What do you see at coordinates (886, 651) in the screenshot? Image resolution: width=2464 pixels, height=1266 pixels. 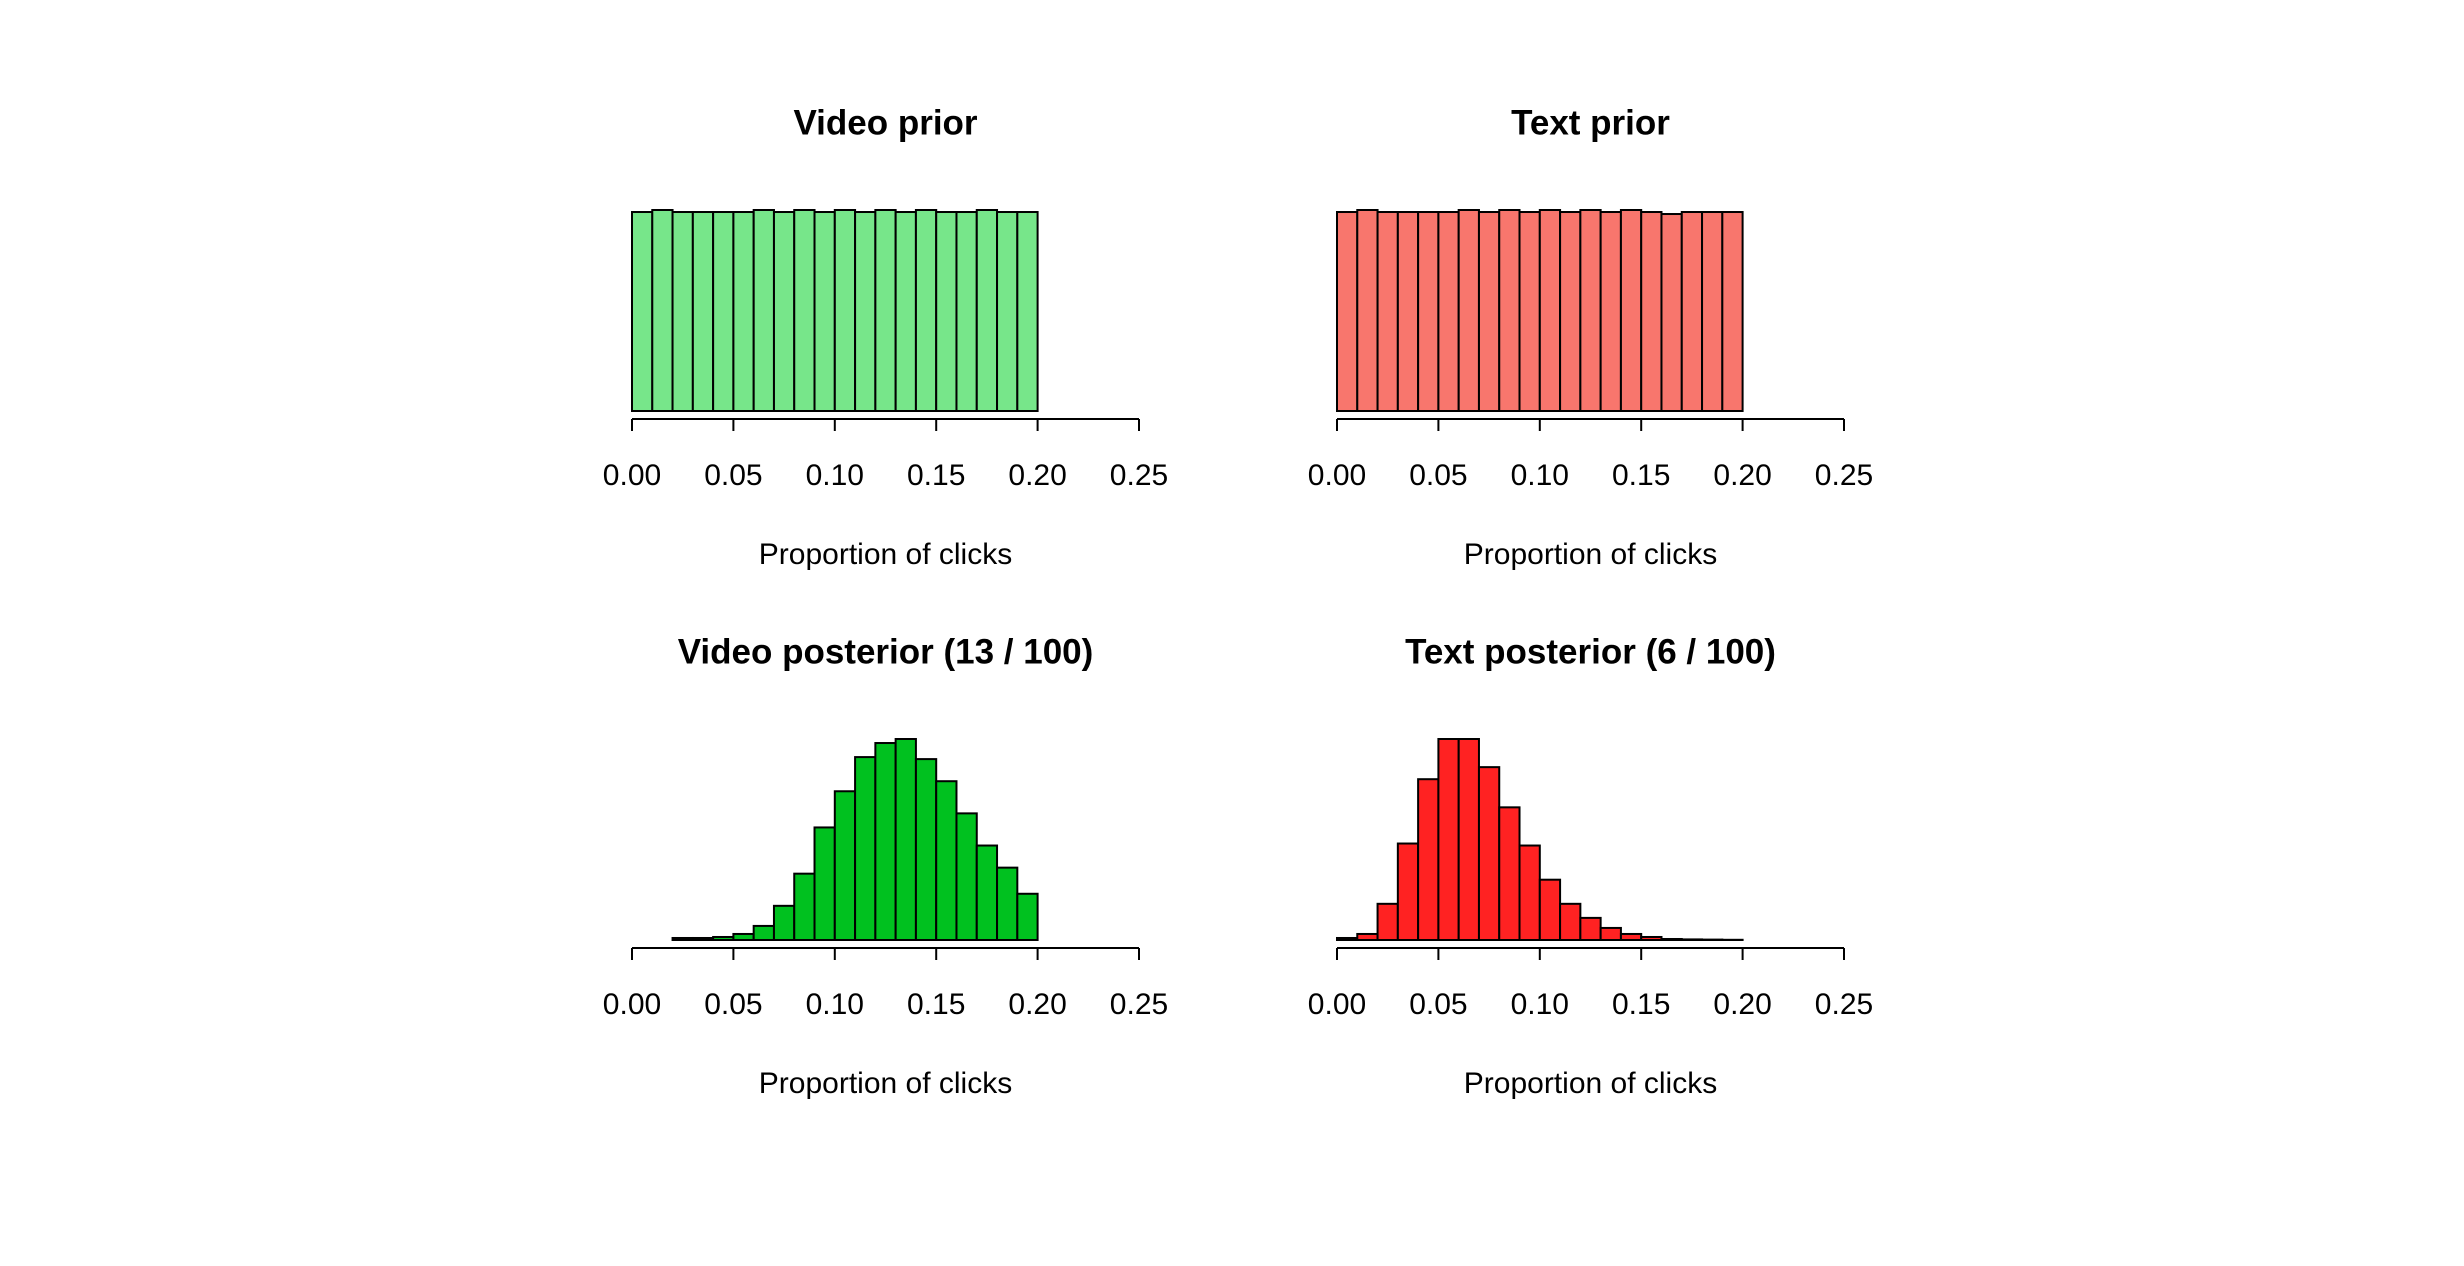 I see `chart-title: Video posterior (13 / 100)` at bounding box center [886, 651].